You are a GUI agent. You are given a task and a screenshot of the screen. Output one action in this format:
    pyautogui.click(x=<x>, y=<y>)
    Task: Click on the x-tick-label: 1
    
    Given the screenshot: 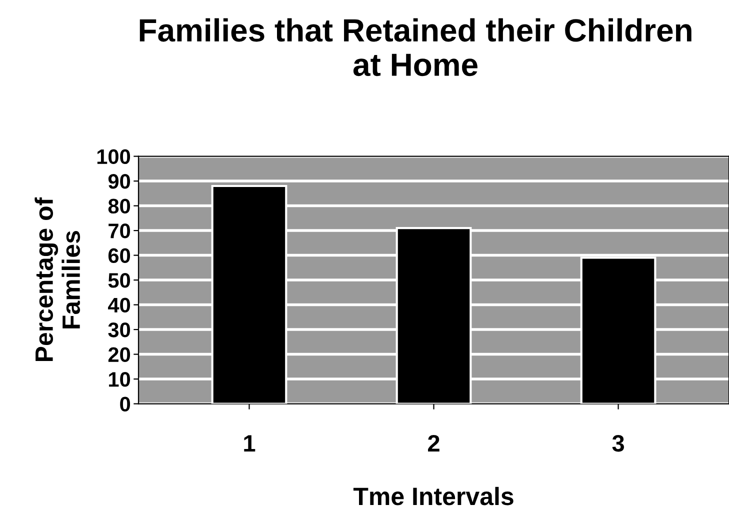 What is the action you would take?
    pyautogui.click(x=250, y=443)
    